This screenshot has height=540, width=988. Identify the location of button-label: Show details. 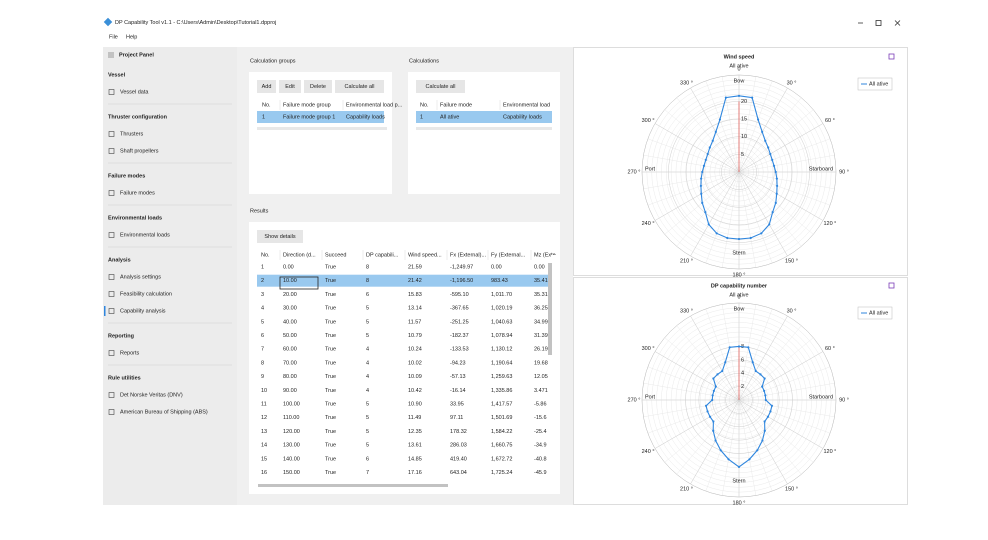
(279, 237).